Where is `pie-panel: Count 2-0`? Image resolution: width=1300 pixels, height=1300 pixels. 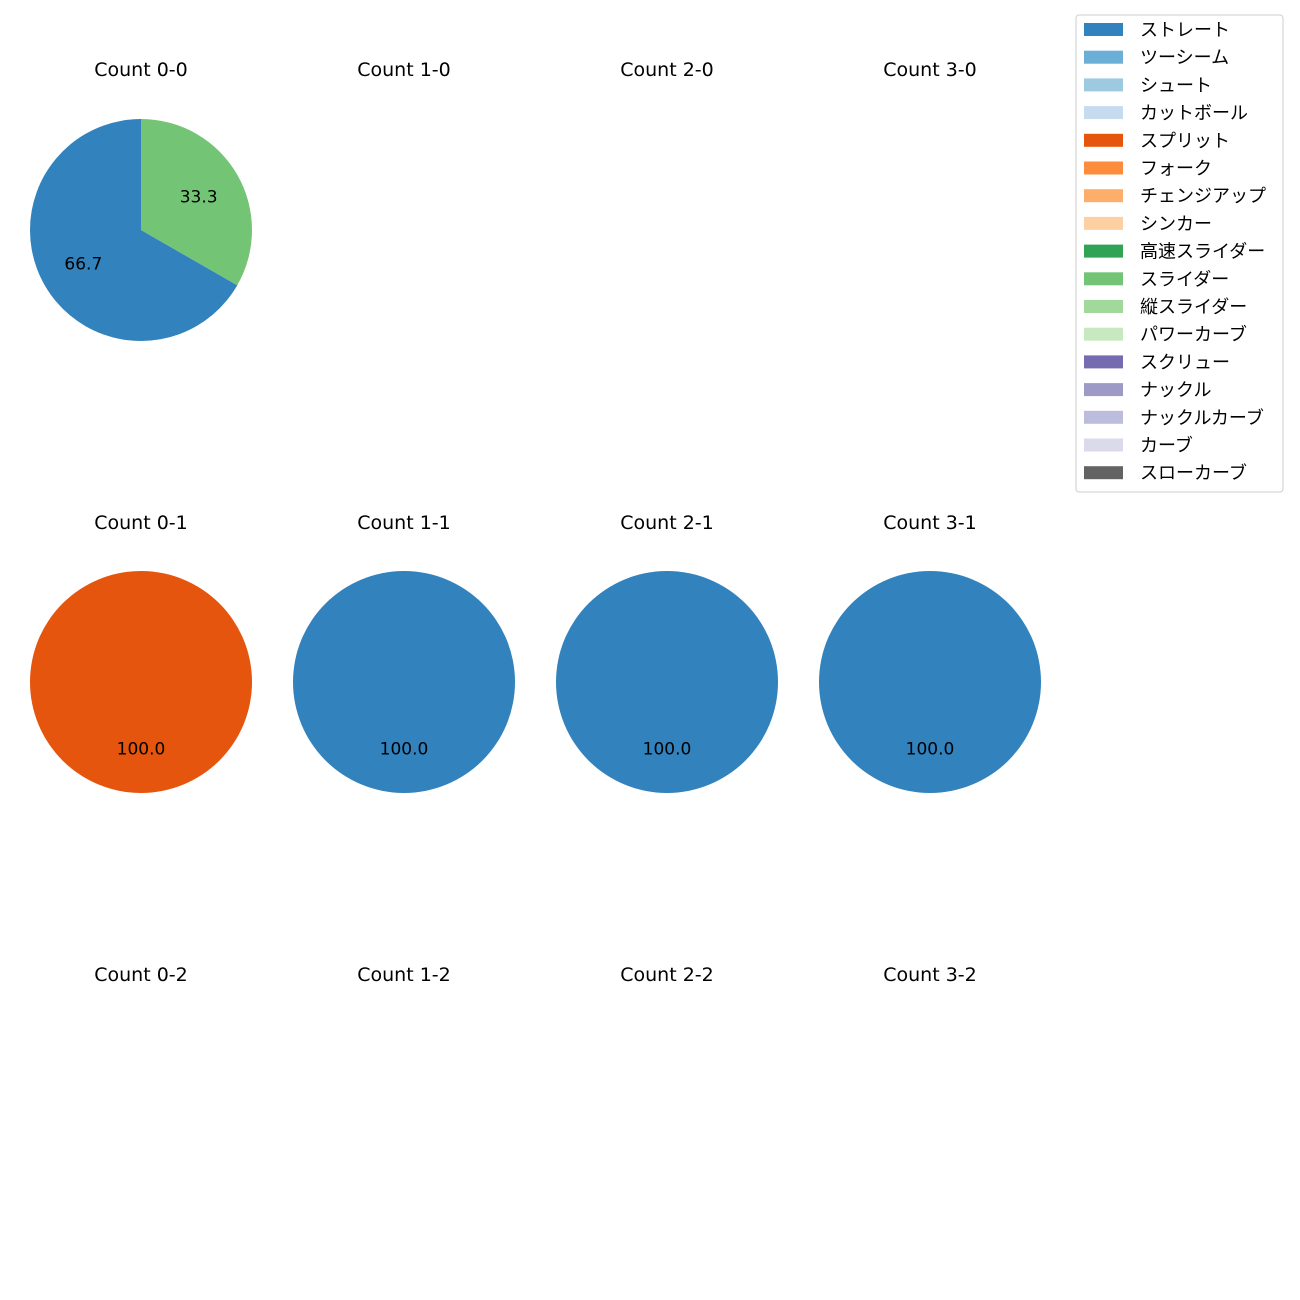
pie-panel: Count 2-0 is located at coordinates (667, 70).